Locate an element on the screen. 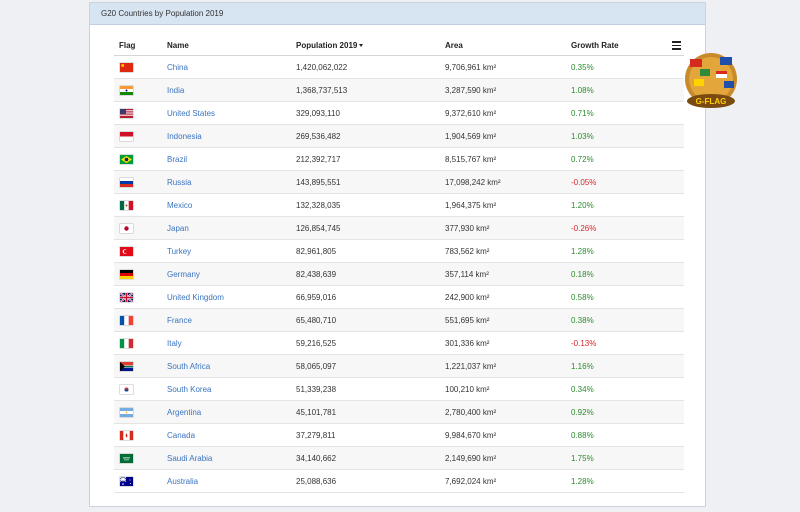 The image size is (800, 512). country-link: Brazil is located at coordinates (177, 159).